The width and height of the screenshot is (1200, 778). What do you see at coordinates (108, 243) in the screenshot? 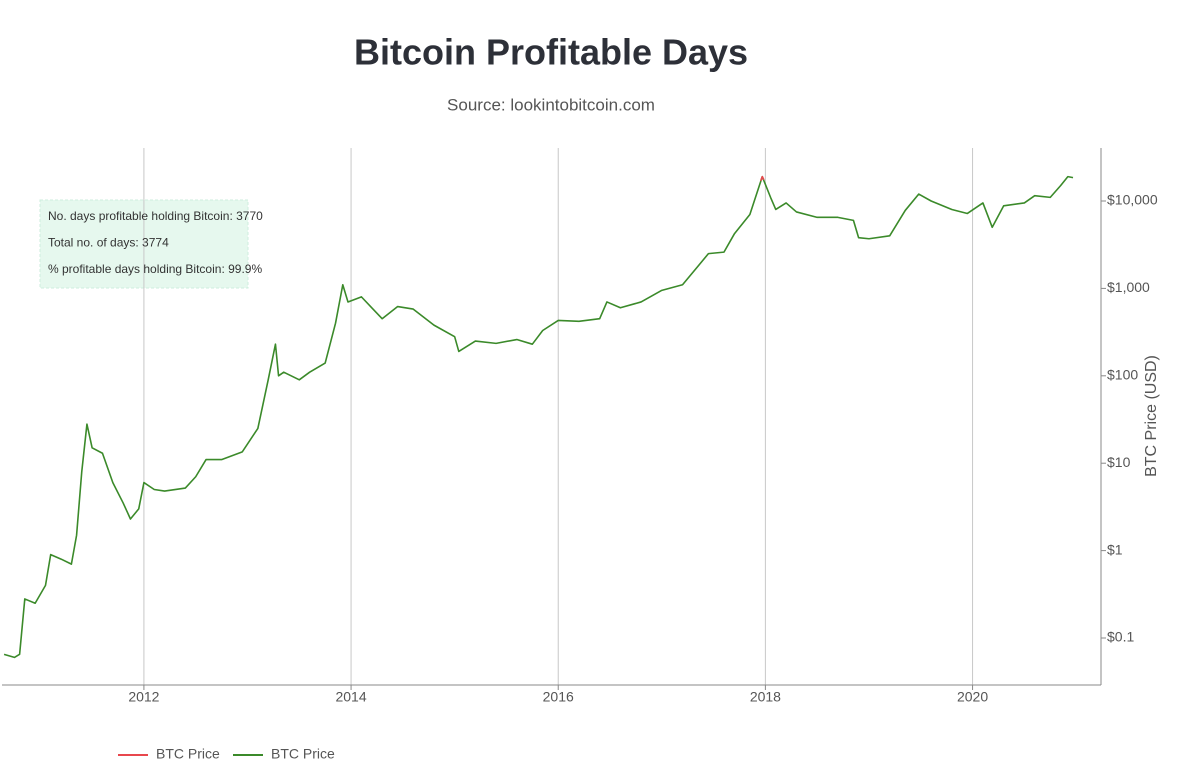
I see `annotation: Total no. of days: 3774` at bounding box center [108, 243].